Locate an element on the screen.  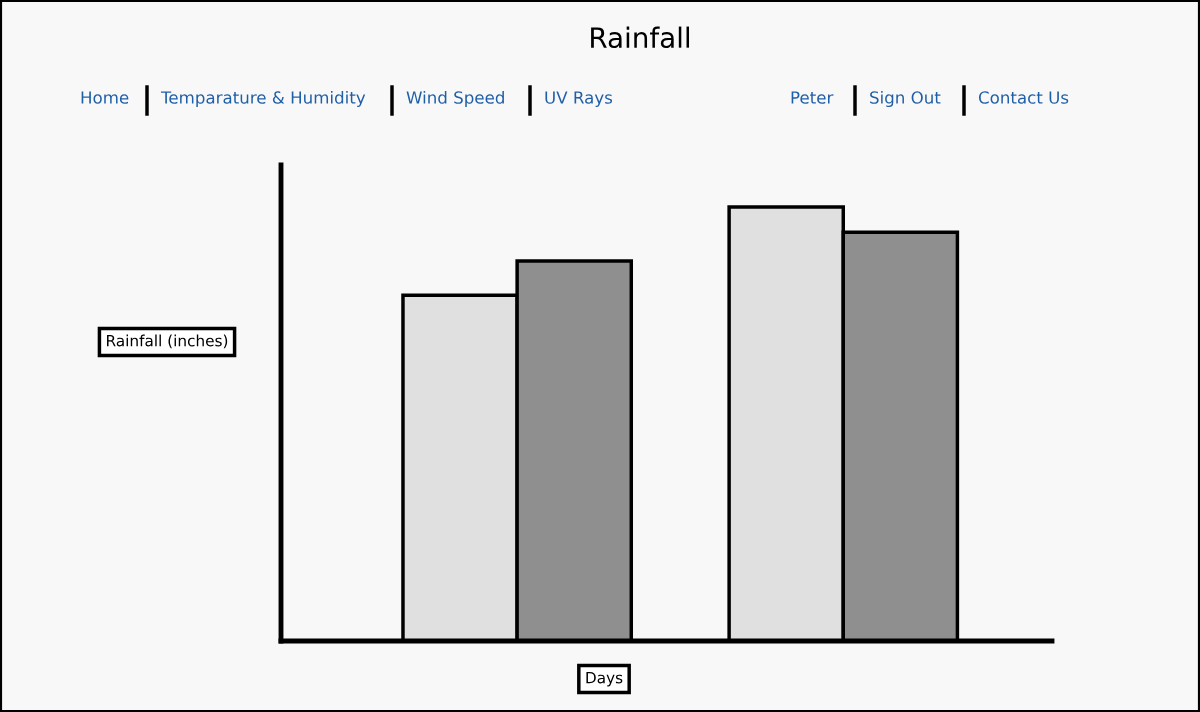
text: UV Rays is located at coordinates (579, 99).